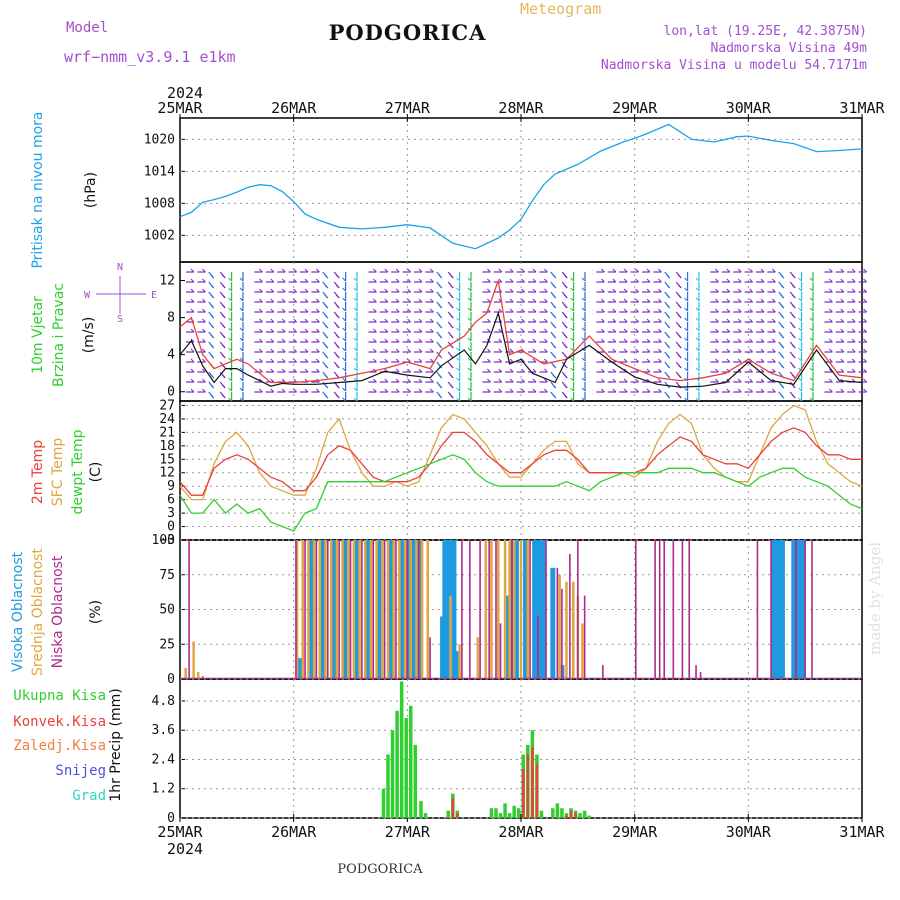 The width and height of the screenshot is (900, 900). Describe the element at coordinates (733, 65) in the screenshot. I see `info-line-model-elevation: Nadmorska Visina u modelu 54.7171m` at that location.